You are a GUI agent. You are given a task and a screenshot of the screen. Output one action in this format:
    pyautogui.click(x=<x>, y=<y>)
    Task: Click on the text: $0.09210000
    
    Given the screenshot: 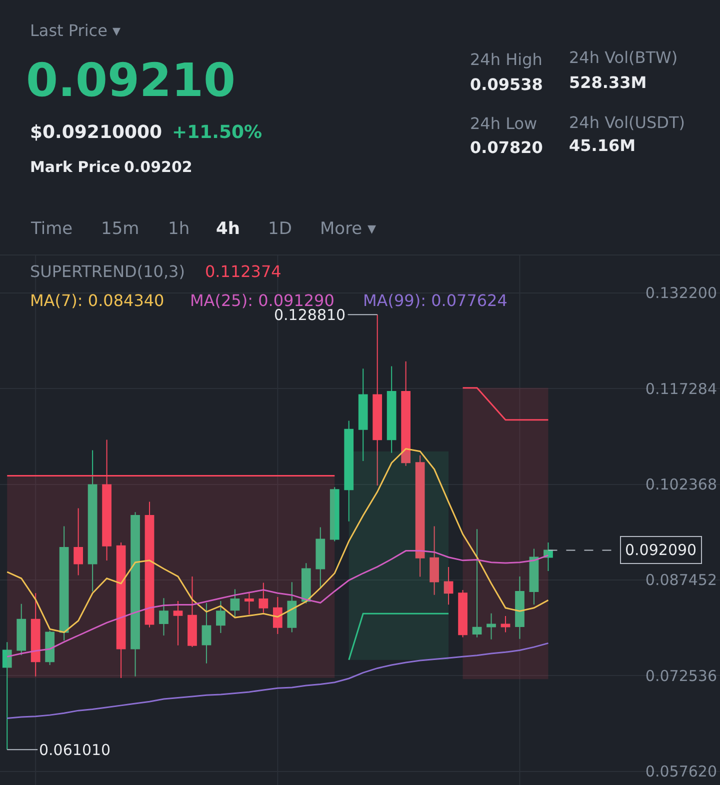 What is the action you would take?
    pyautogui.click(x=96, y=132)
    